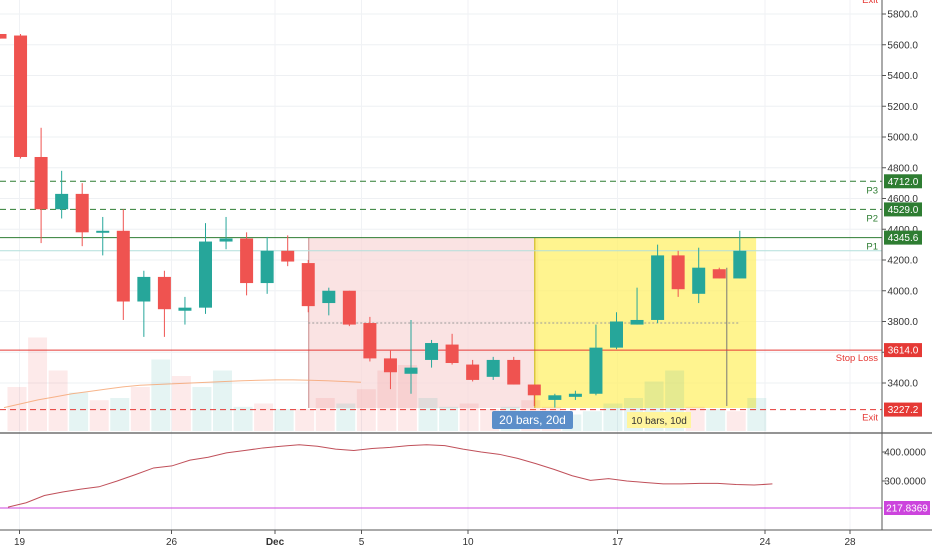  I want to click on indicator-tick-label: 400.0000, so click(905, 453).